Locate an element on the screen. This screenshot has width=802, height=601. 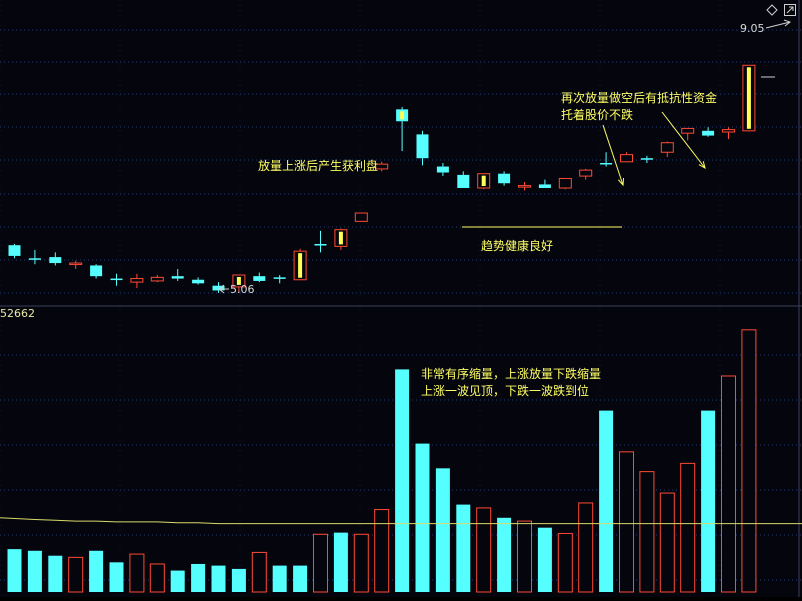
window-button-icon is located at coordinates (790, 10).